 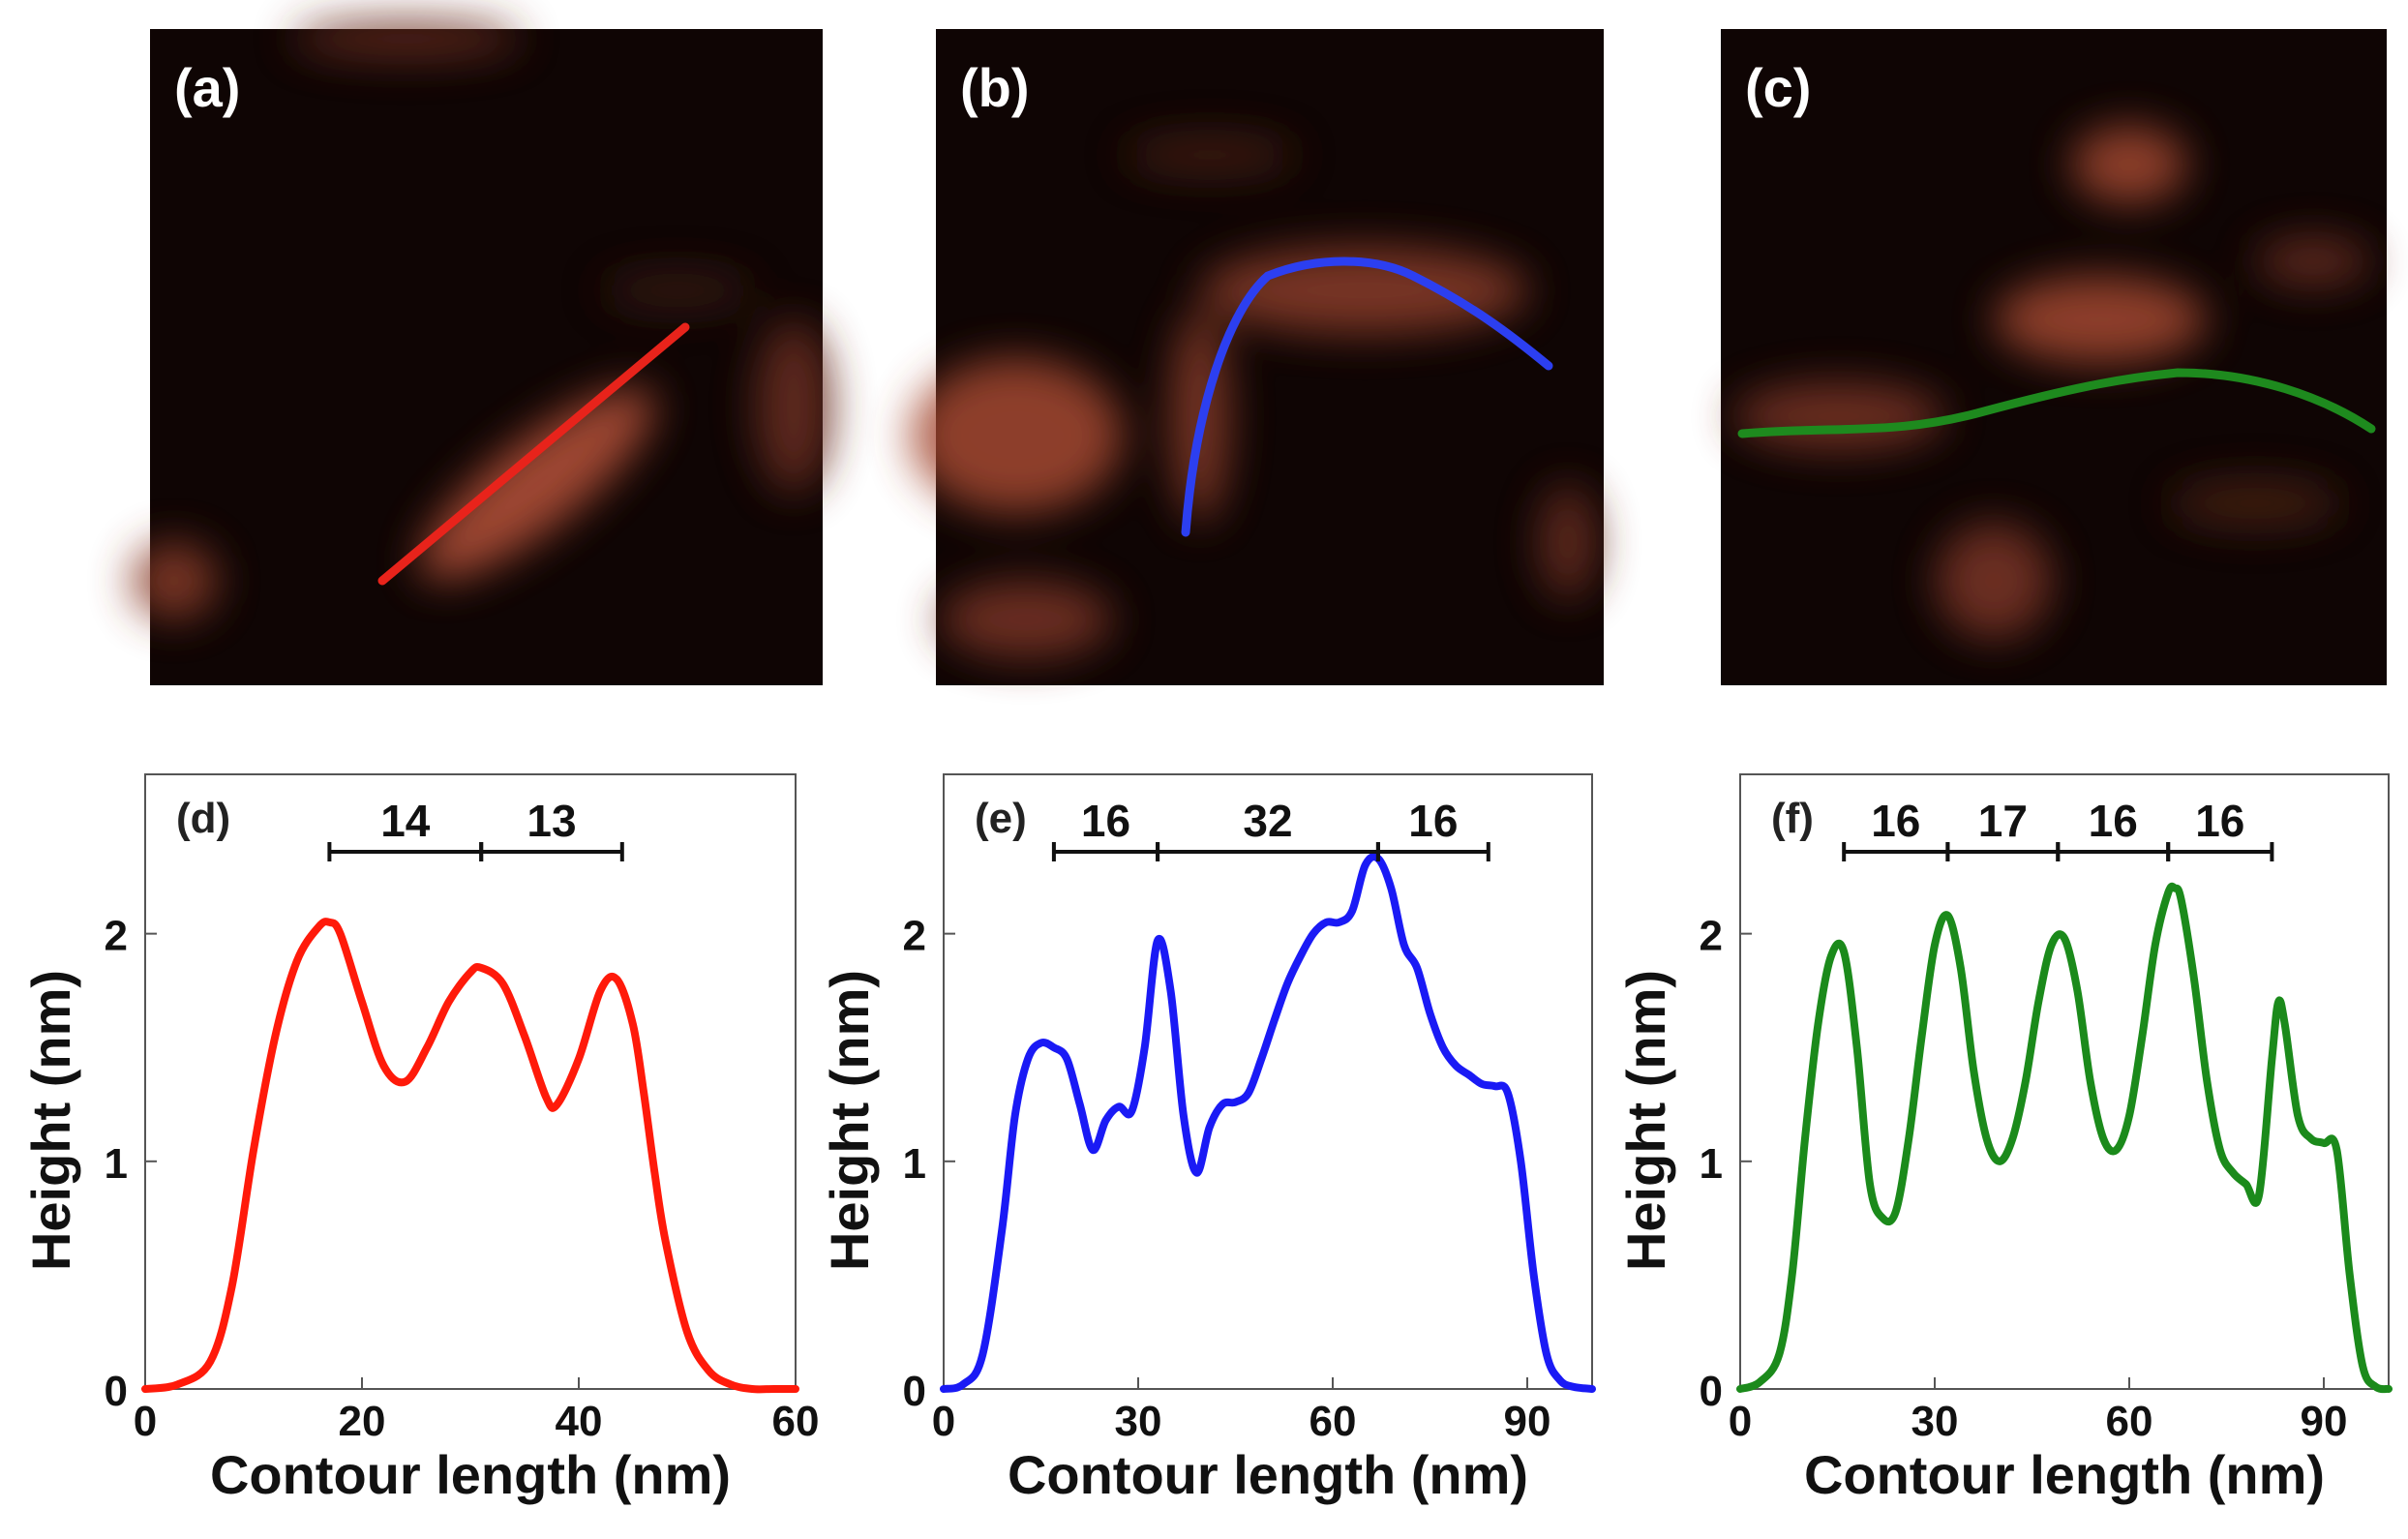 I want to click on afm-image-a: (a), so click(x=481, y=352).